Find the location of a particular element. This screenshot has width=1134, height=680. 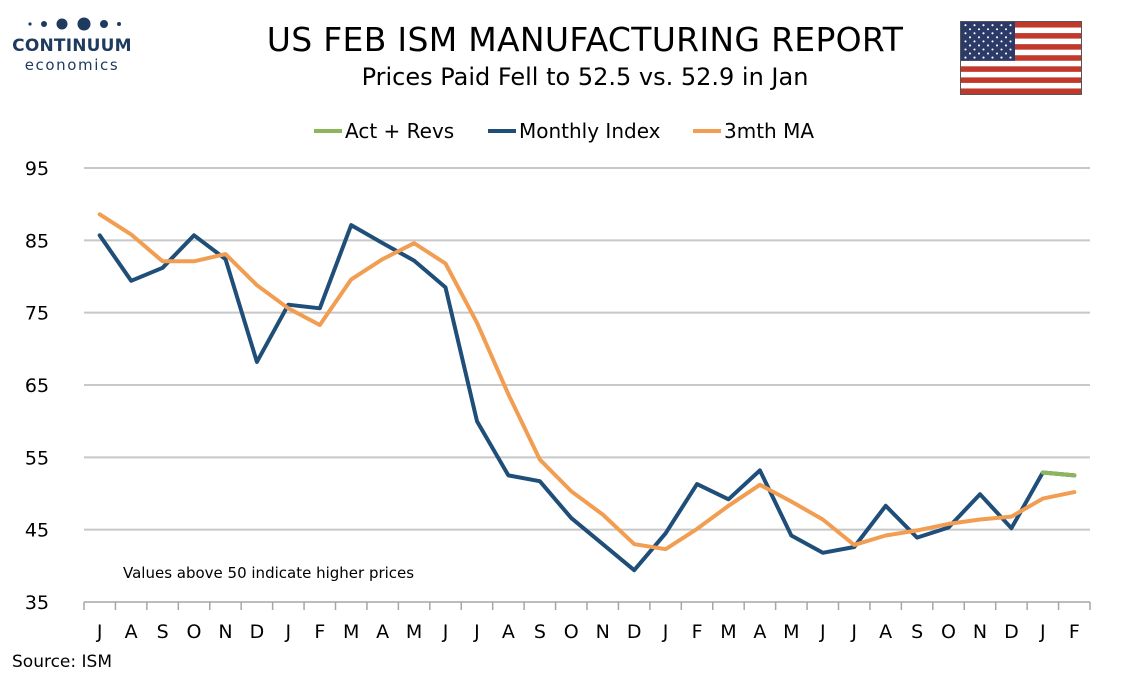

series-line is located at coordinates (1058, 474).